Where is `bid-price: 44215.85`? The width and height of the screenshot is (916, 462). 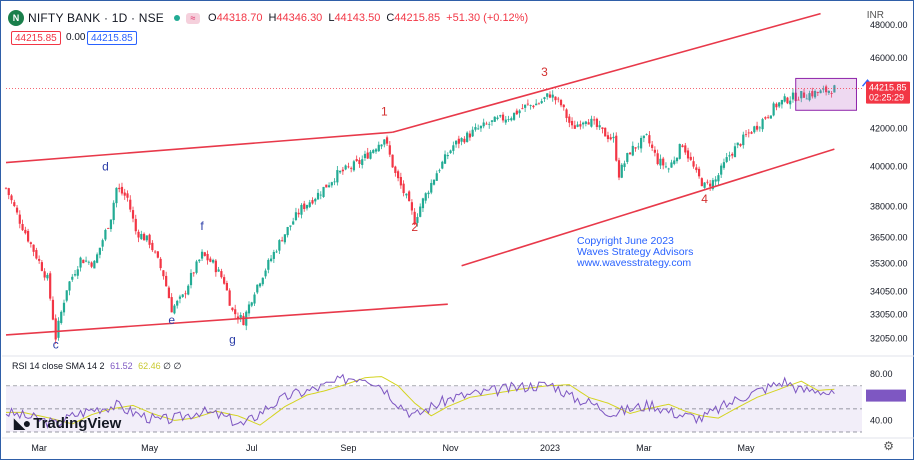
bid-price: 44215.85 is located at coordinates (36, 38).